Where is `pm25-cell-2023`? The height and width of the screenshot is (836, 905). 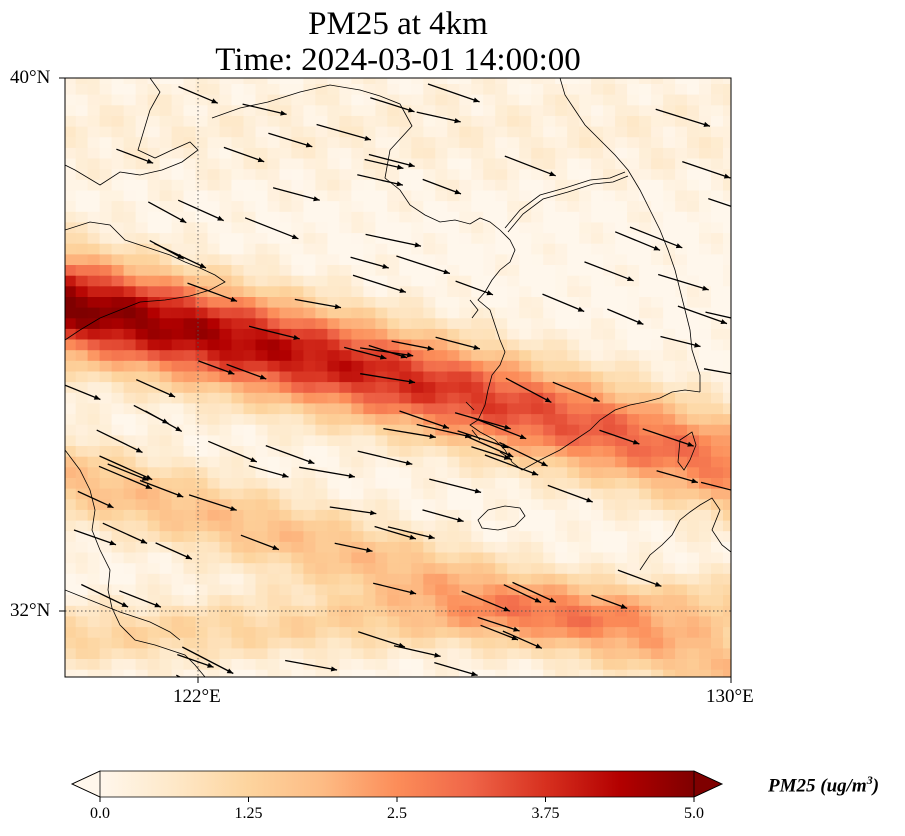 pm25-cell-2023 is located at coordinates (669, 323).